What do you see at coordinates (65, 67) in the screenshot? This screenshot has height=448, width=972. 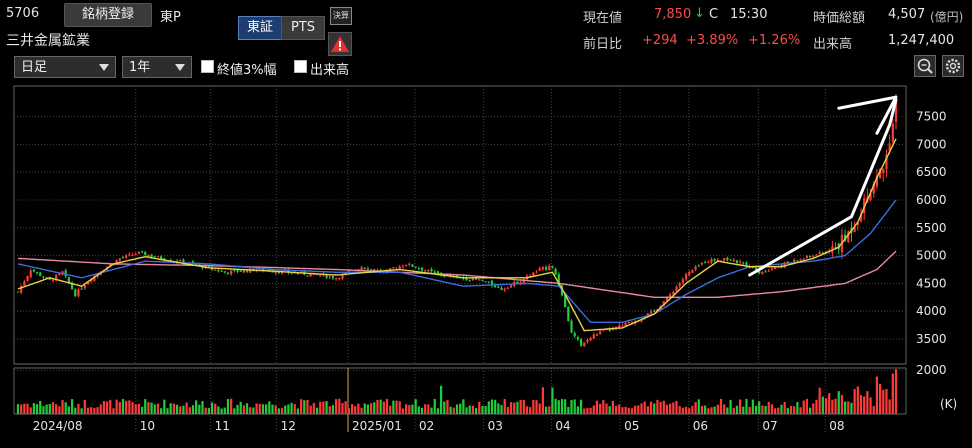 I see `period-select: 日足` at bounding box center [65, 67].